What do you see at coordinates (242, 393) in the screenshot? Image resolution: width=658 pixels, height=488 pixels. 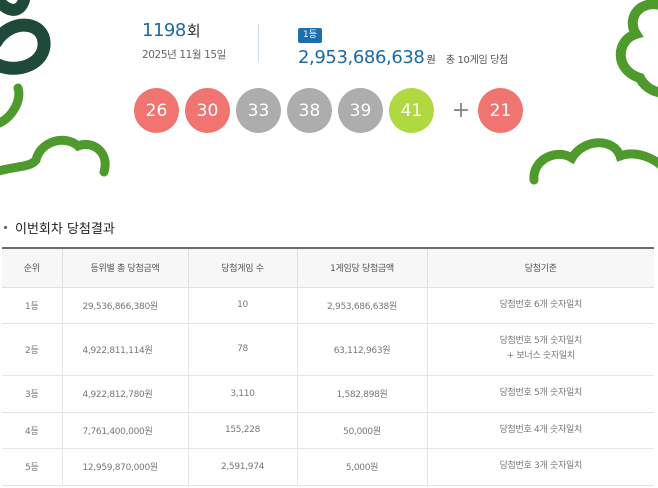 I see `cell-games: 3,110` at bounding box center [242, 393].